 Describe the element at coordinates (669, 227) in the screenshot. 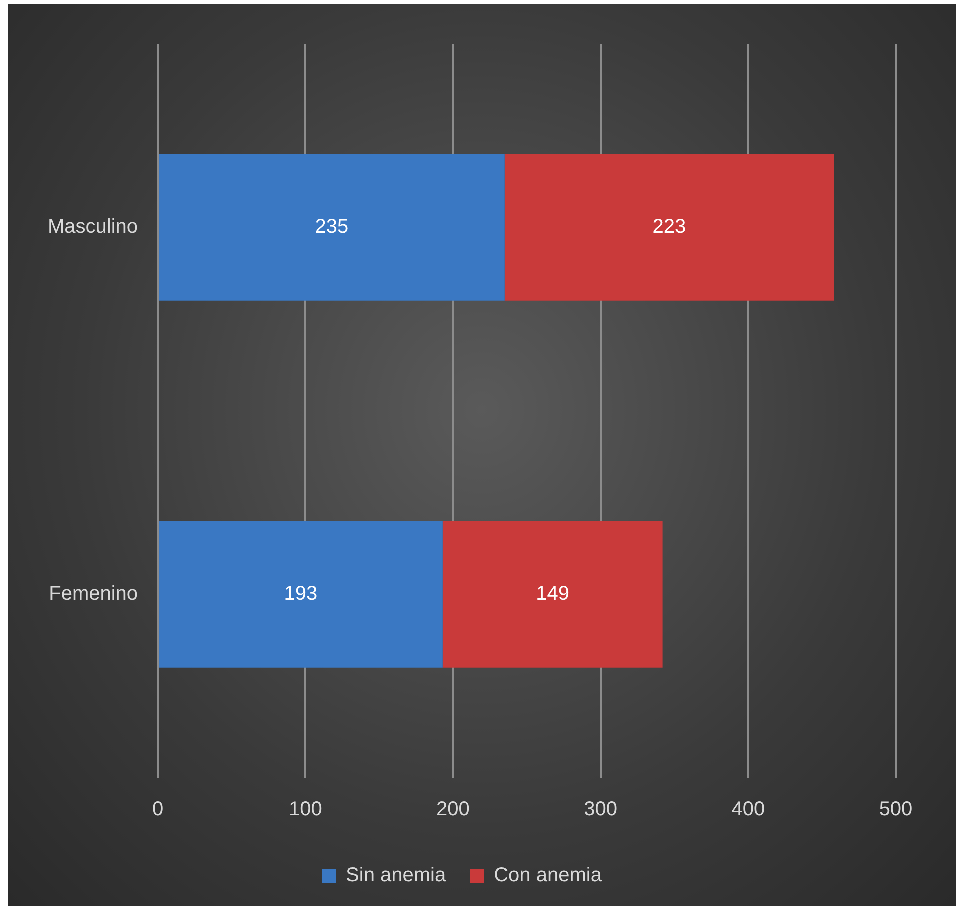

I see `data-label: 223` at that location.